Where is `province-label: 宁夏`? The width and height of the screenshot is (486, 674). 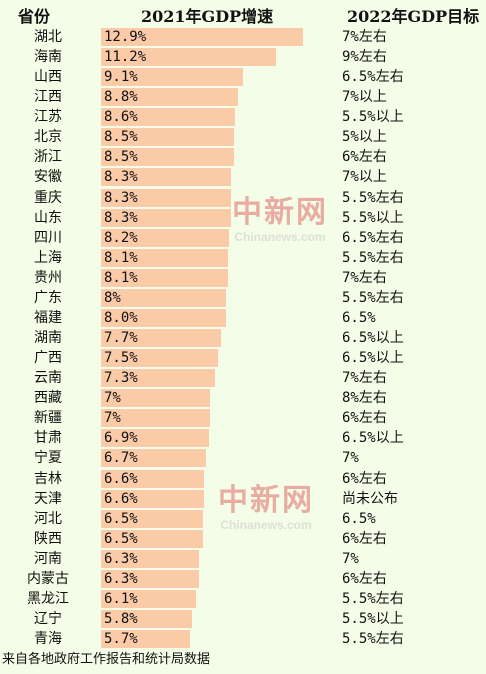
province-label: 宁夏 is located at coordinates (48, 458).